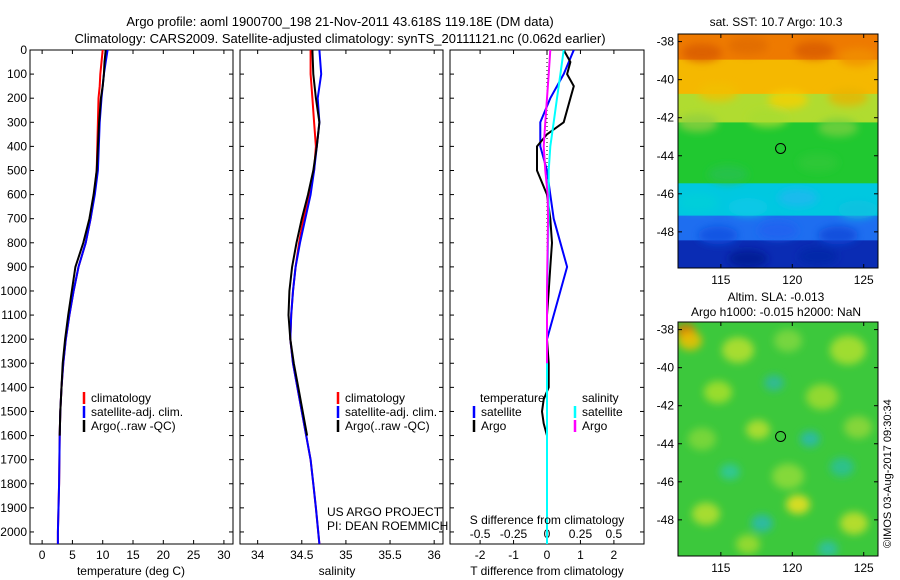 Image resolution: width=900 pixels, height=580 pixels. What do you see at coordinates (434, 555) in the screenshot?
I see `x-tick-label: 36` at bounding box center [434, 555].